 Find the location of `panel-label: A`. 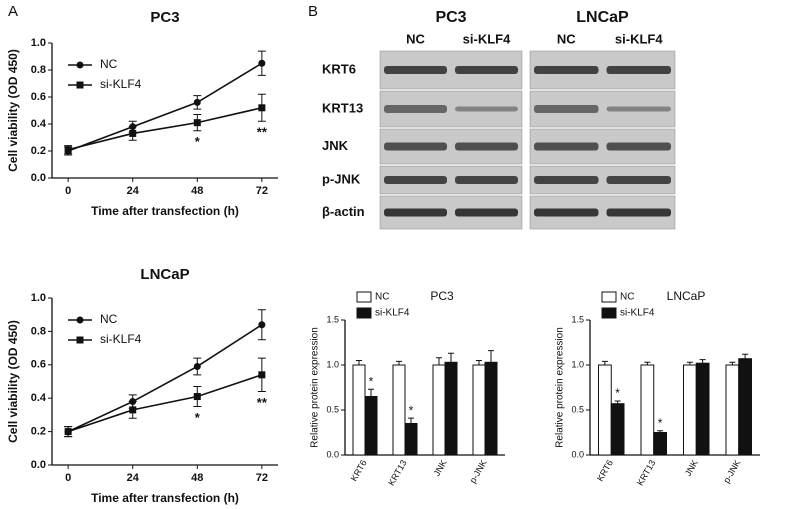

panel-label: A is located at coordinates (13, 11).